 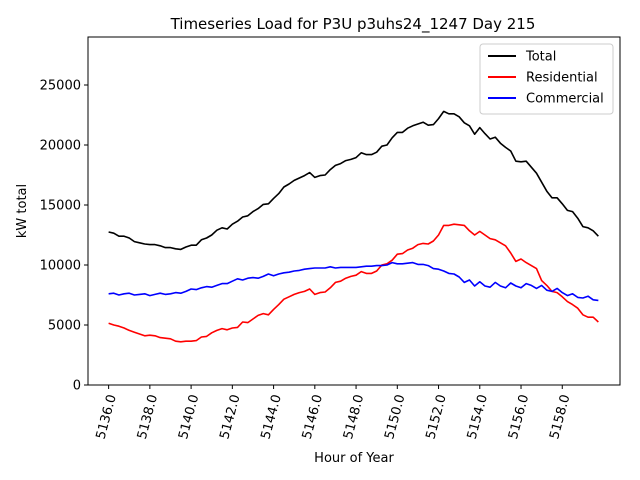 I want to click on legend-label-residential: Residential, so click(x=562, y=78).